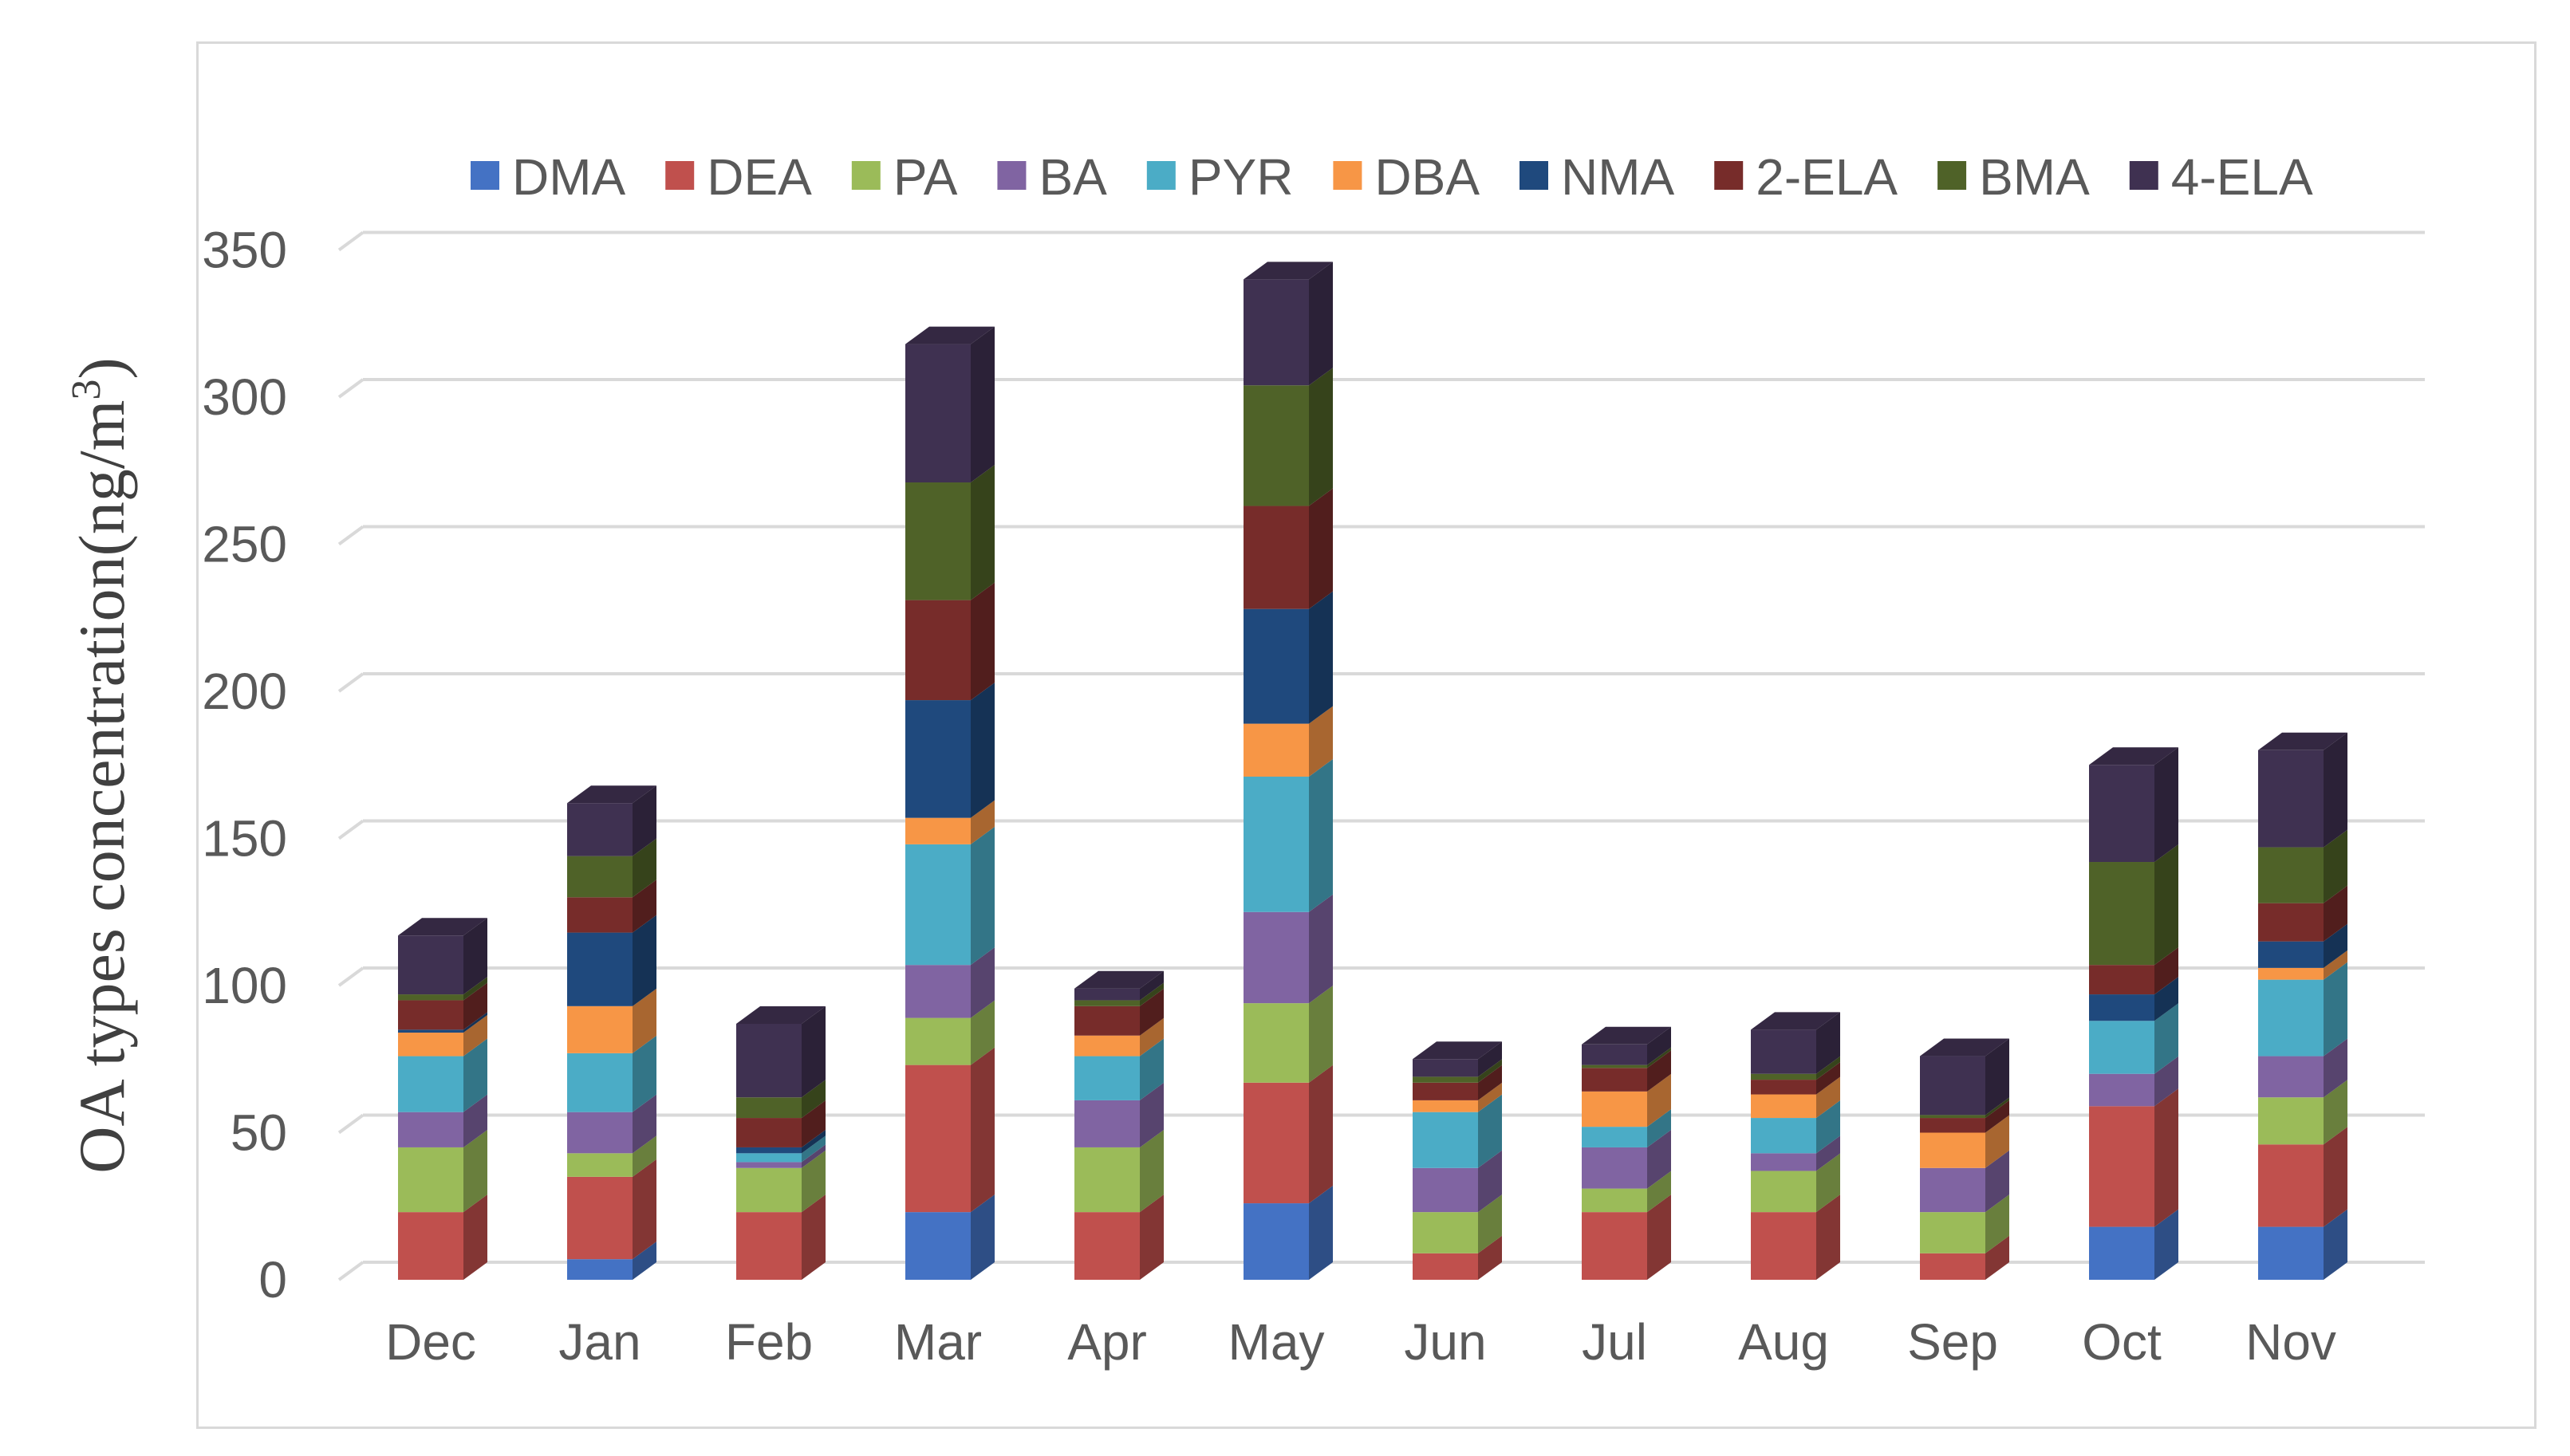  Describe the element at coordinates (1964, 1047) in the screenshot. I see `bar-top-sep` at that location.